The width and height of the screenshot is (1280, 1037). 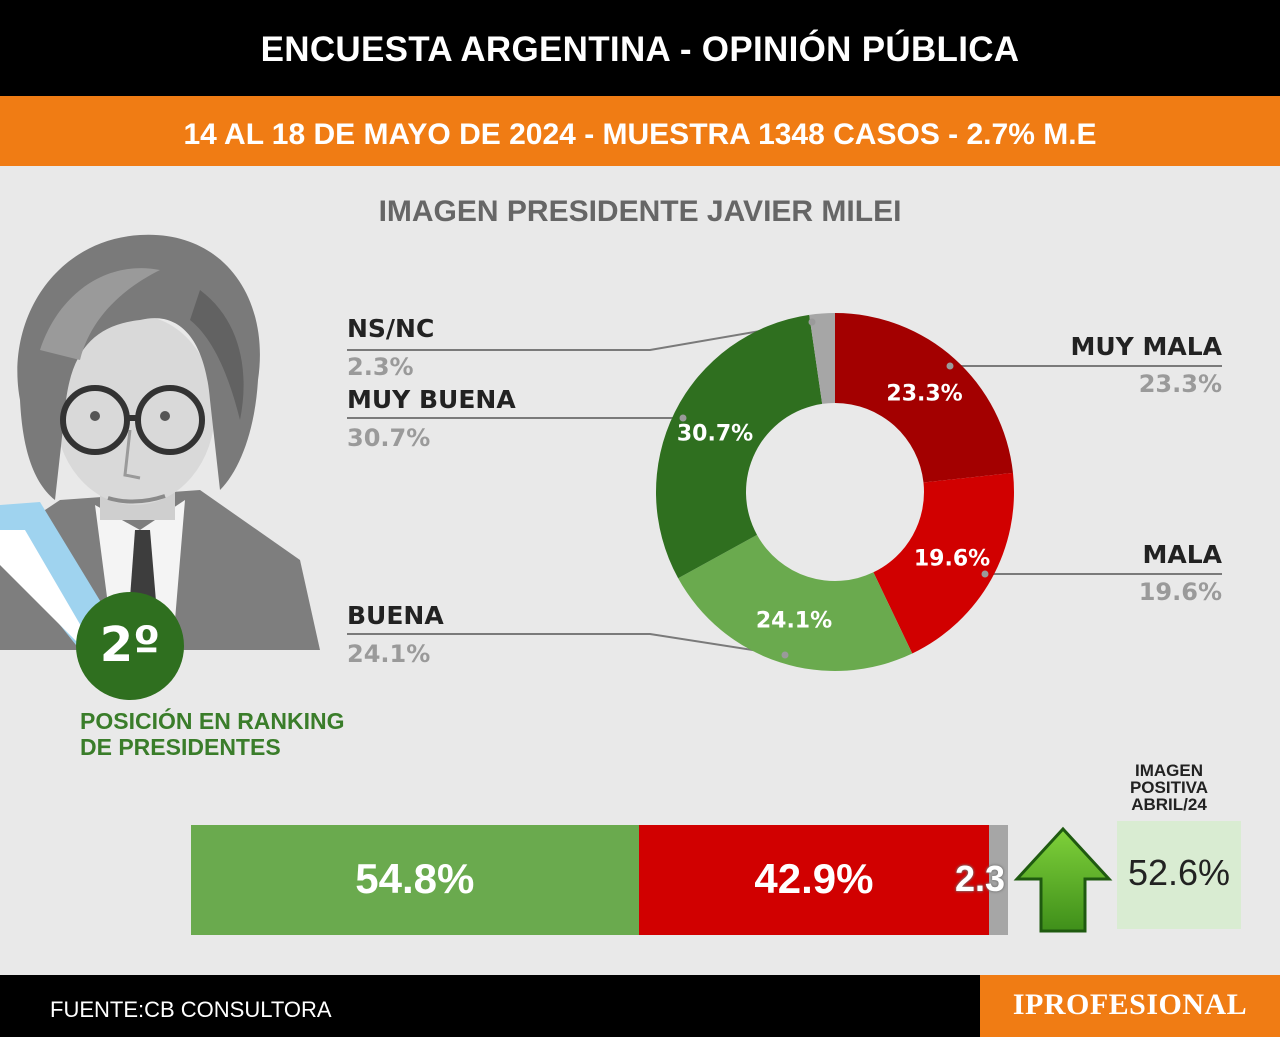 I want to click on legend-muy-buena-value: 30.7%, so click(x=389, y=438).